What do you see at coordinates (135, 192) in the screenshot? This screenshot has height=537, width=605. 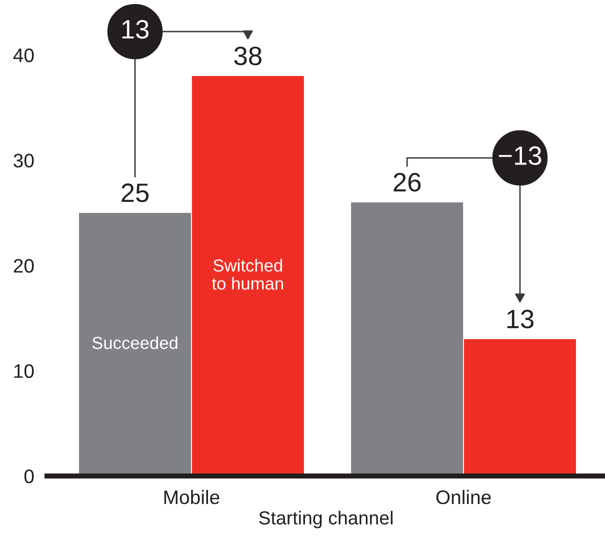 I see `data-label: 25` at bounding box center [135, 192].